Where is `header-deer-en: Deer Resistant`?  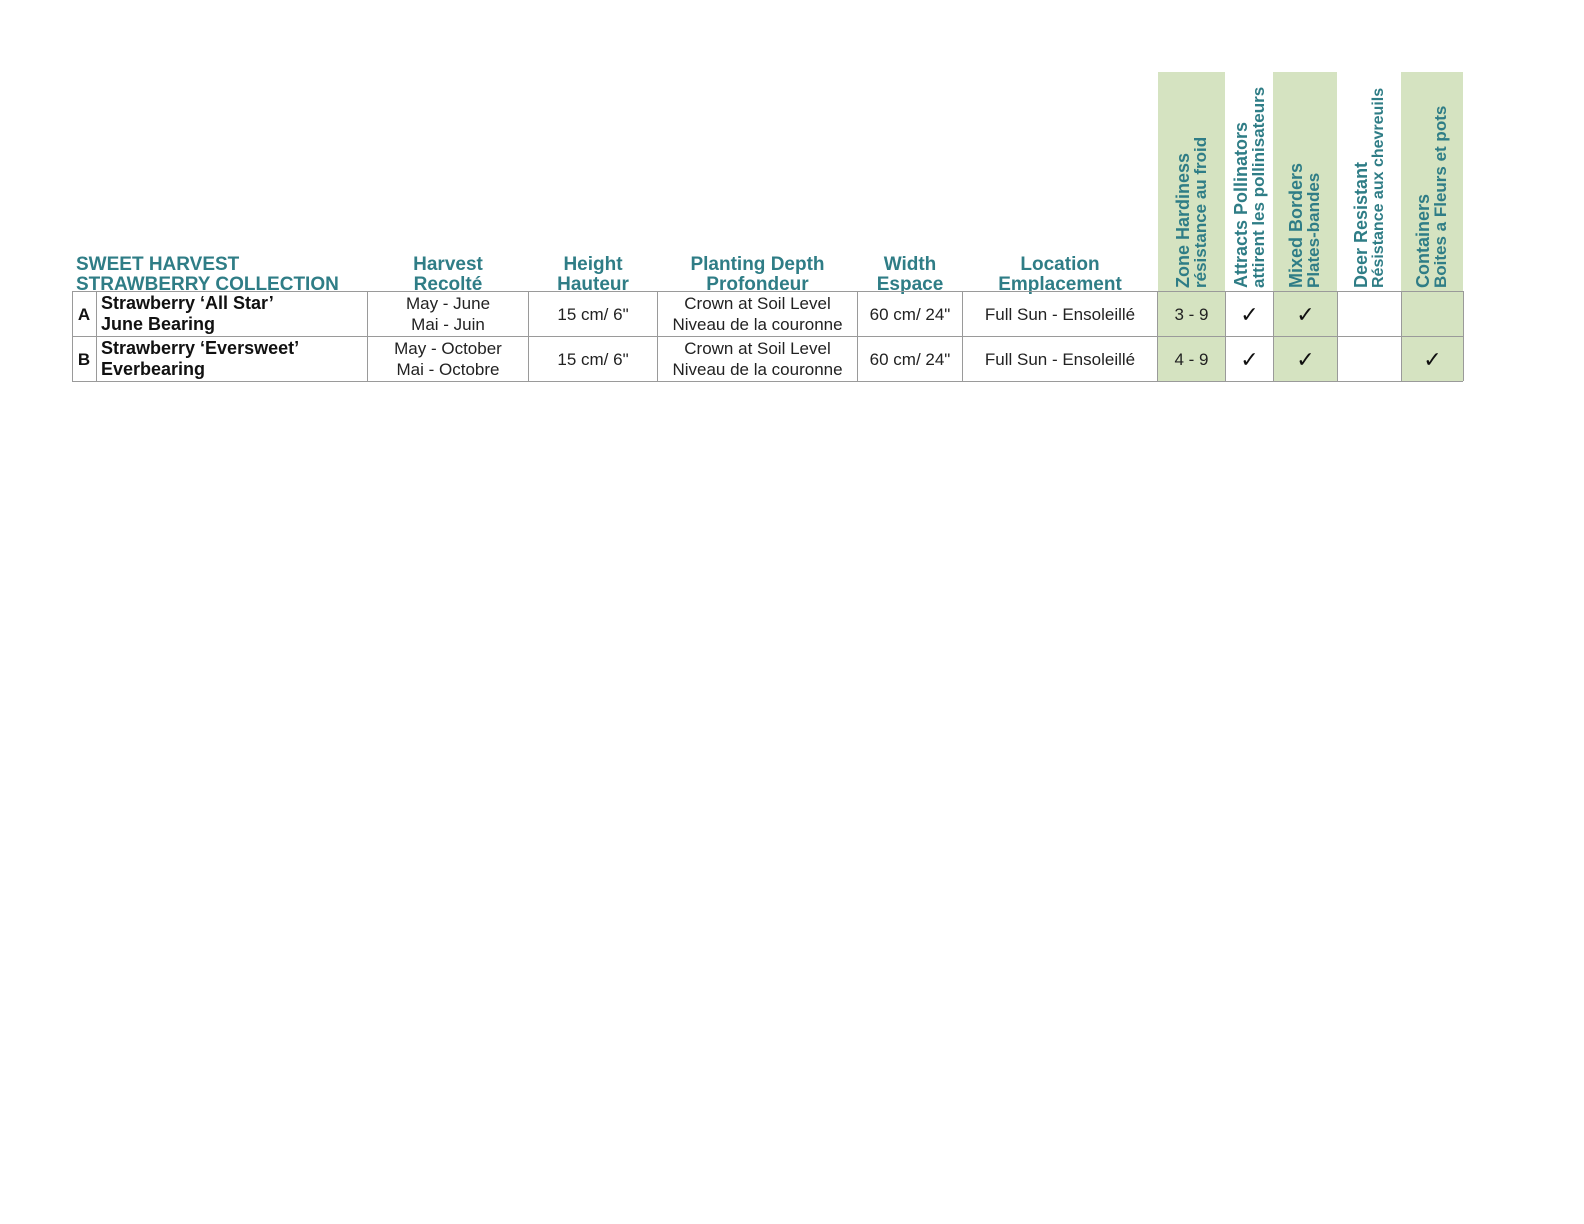
header-deer-en: Deer Resistant is located at coordinates (1360, 224).